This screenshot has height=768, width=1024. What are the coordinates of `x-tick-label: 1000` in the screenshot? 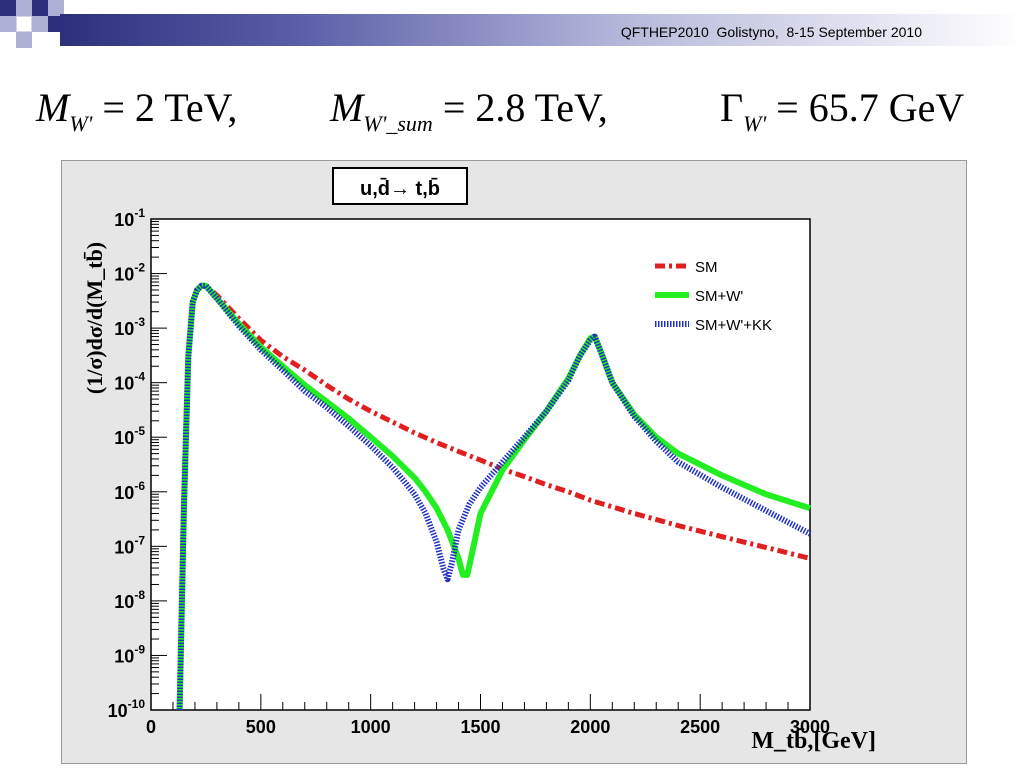 It's located at (371, 727).